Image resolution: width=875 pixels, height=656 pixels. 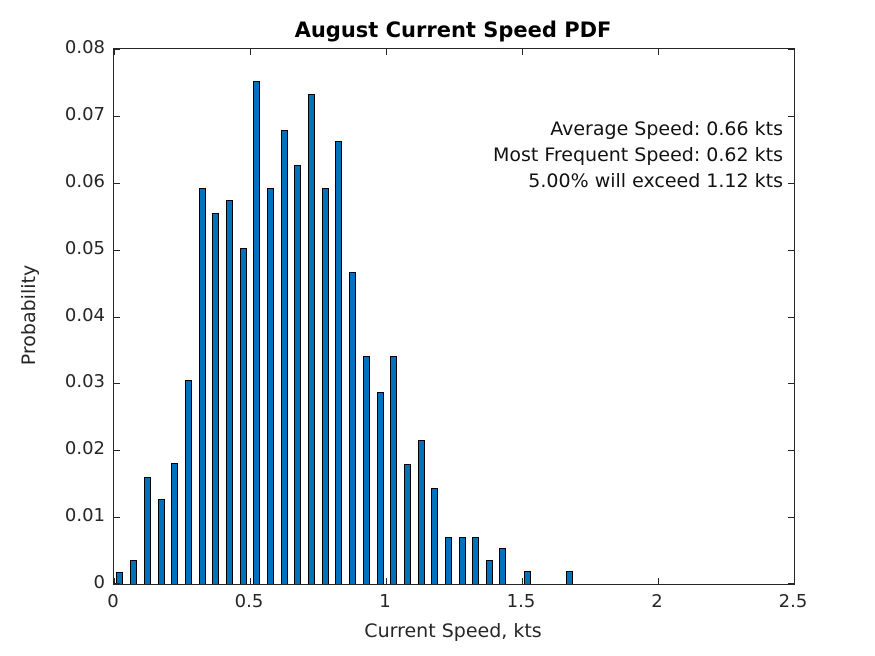 What do you see at coordinates (84, 114) in the screenshot?
I see `y-tick-label: 0.07` at bounding box center [84, 114].